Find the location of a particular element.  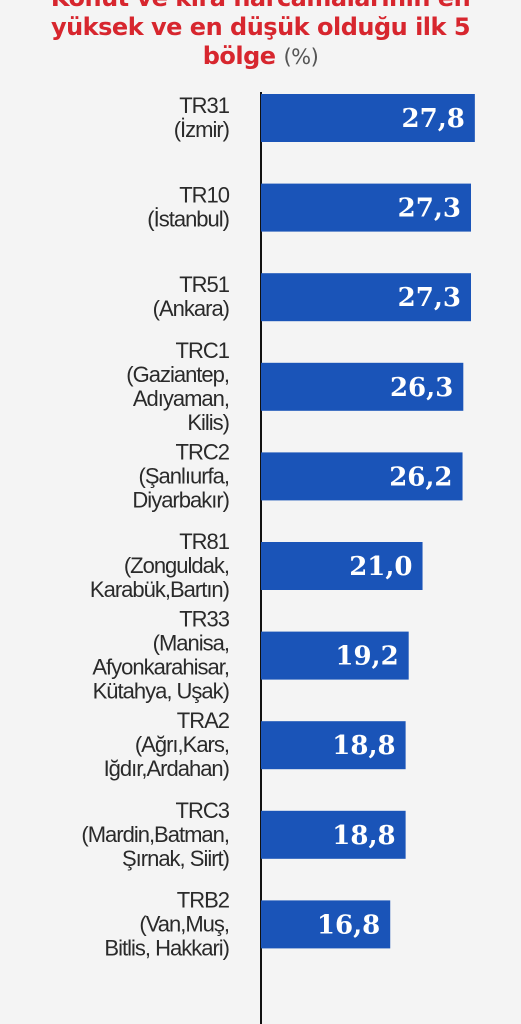

category-region-label: (Mardin,Batman, is located at coordinates (155, 834).